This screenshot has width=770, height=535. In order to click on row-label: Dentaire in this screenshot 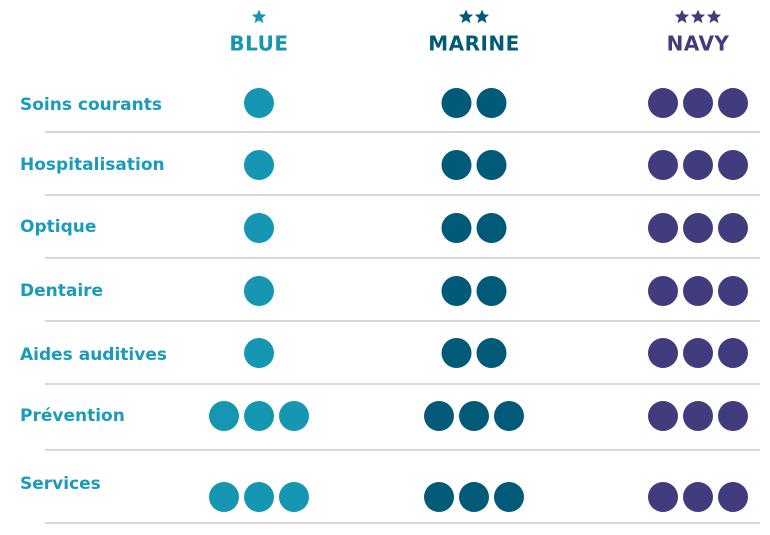, I will do `click(61, 291)`.